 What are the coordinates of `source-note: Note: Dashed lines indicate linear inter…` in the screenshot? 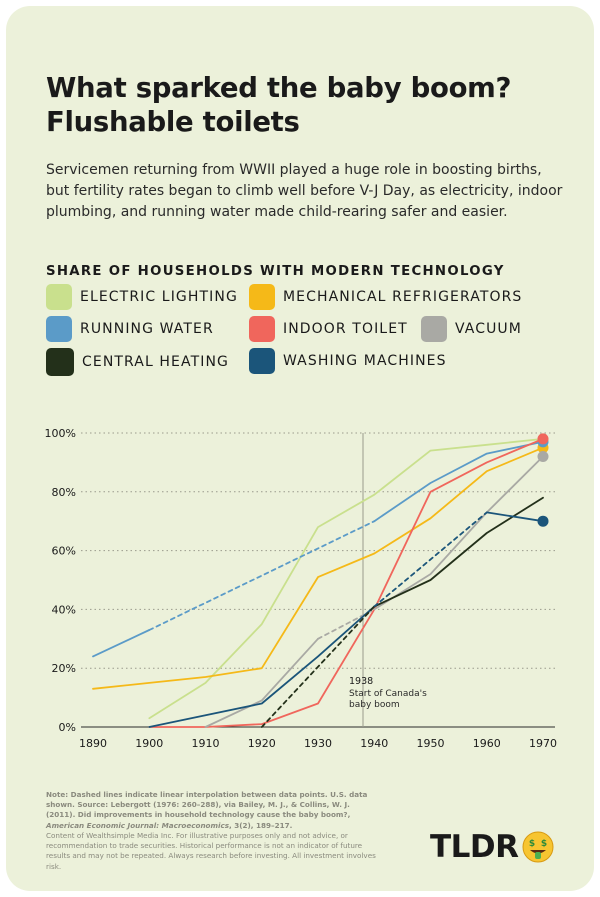 It's located at (211, 831).